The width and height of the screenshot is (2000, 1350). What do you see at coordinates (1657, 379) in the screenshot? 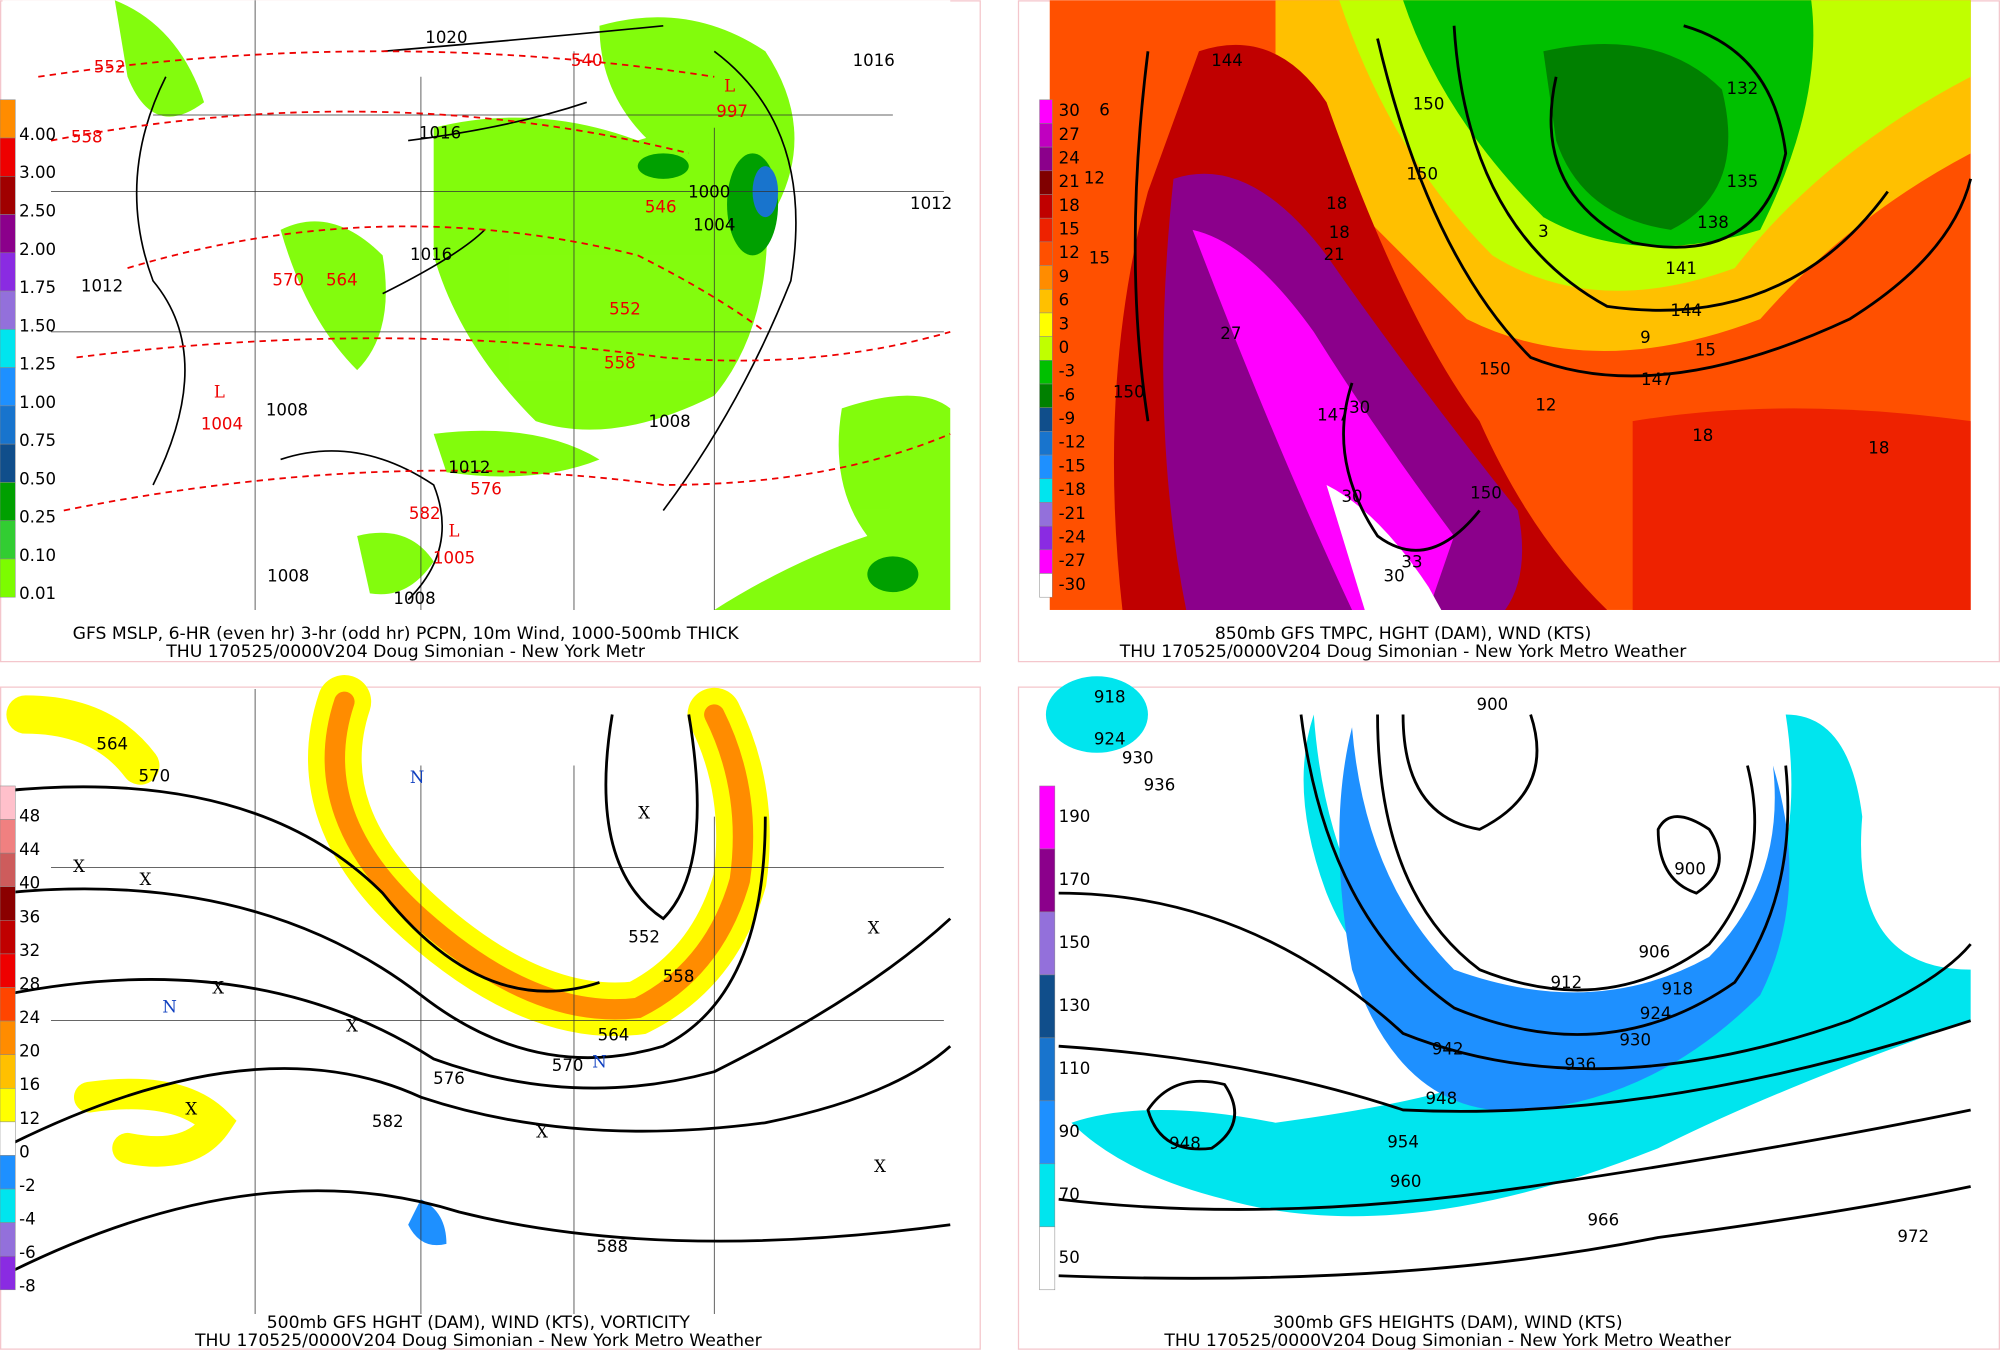
I see `contour-label: 147` at bounding box center [1657, 379].